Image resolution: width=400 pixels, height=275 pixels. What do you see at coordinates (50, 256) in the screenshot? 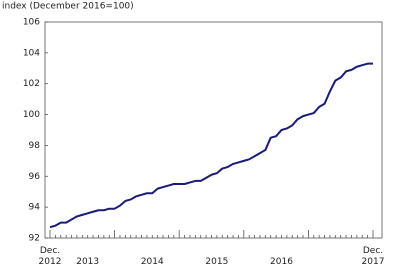
I see `x-tick-label: Dec. 2012` at bounding box center [50, 256].